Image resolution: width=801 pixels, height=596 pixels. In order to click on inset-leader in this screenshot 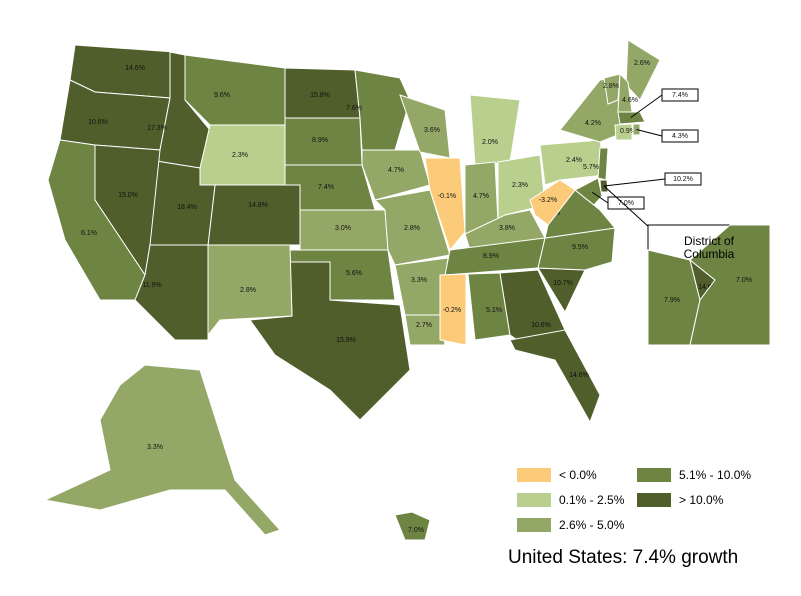, I will do `click(627, 207)`.